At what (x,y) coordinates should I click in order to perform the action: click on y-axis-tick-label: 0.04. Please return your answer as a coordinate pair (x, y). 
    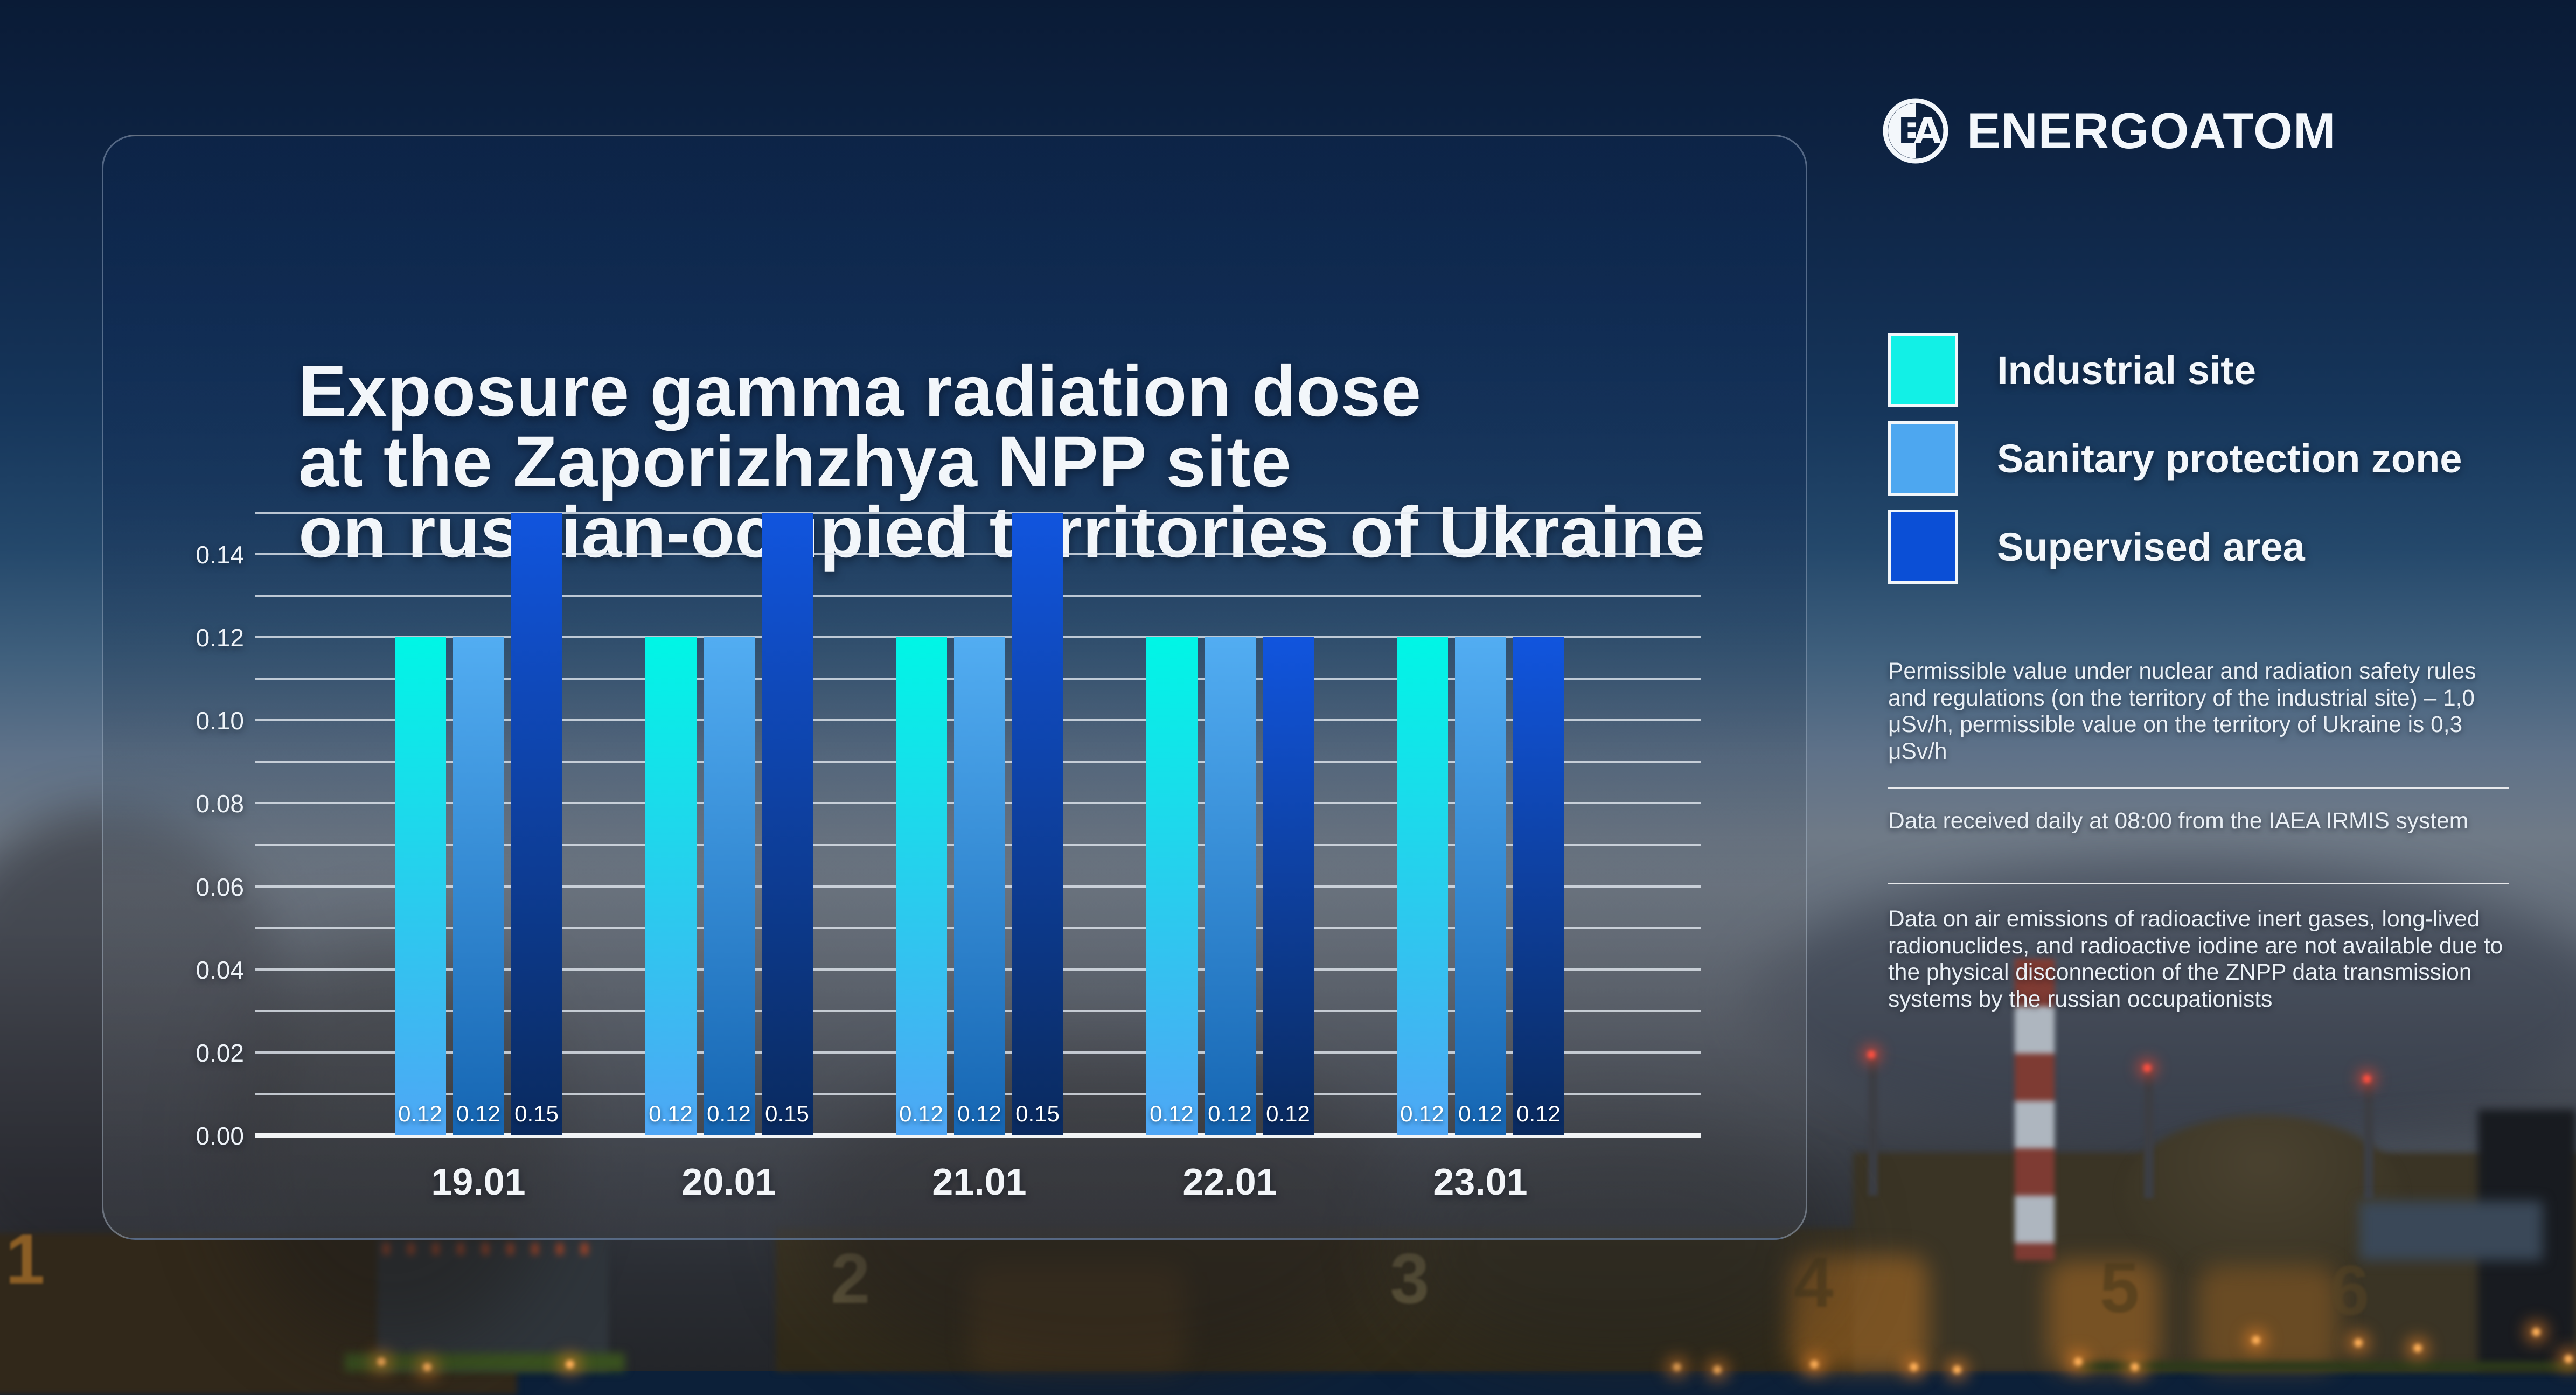
    Looking at the image, I should click on (220, 970).